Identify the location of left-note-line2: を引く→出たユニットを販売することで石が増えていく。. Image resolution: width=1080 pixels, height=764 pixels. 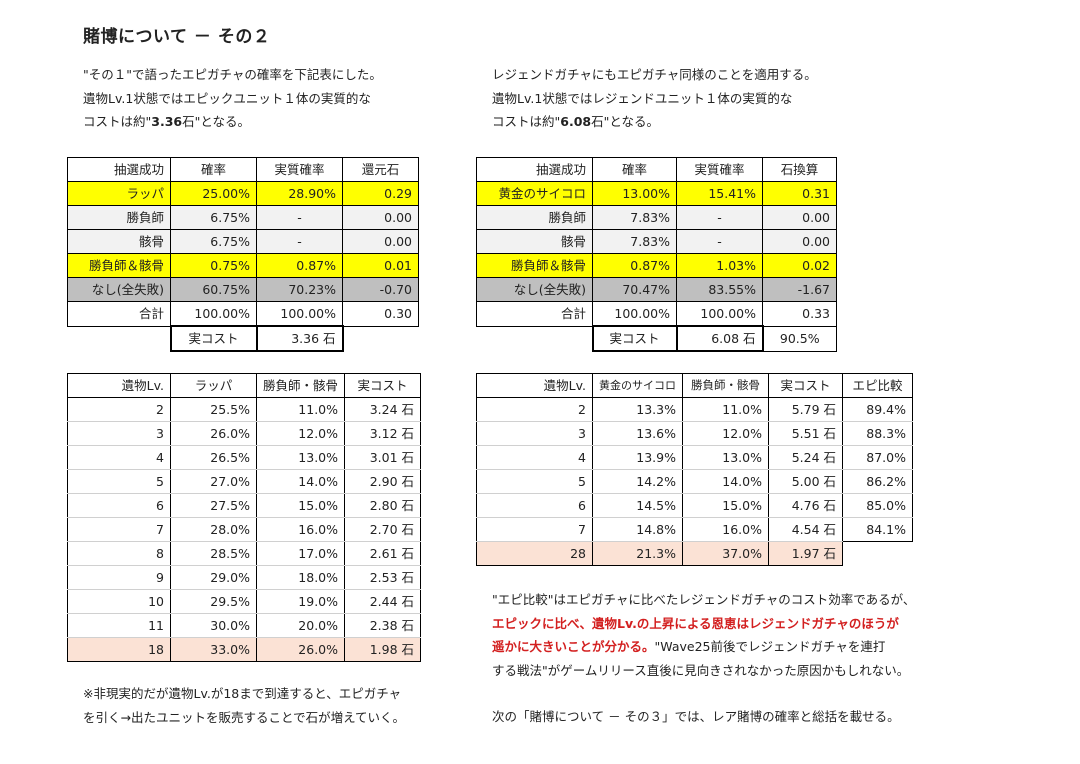
(244, 717).